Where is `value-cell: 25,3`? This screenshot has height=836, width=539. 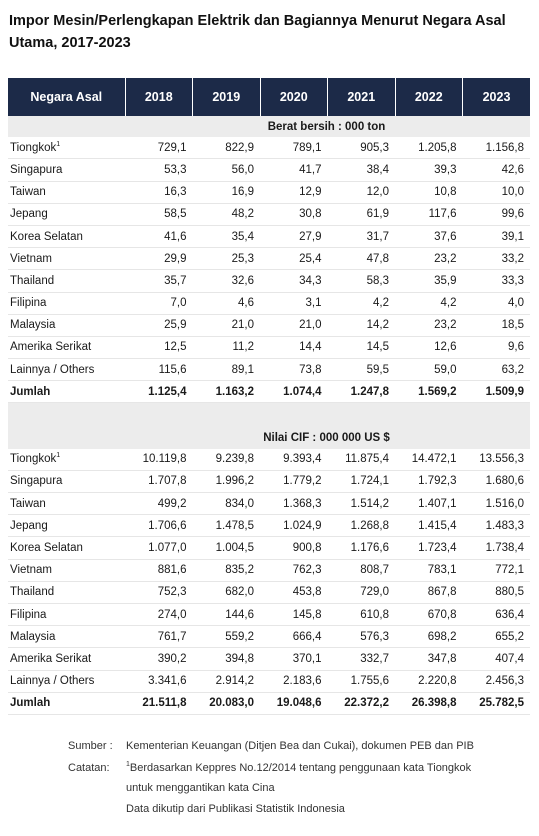 value-cell: 25,3 is located at coordinates (226, 259).